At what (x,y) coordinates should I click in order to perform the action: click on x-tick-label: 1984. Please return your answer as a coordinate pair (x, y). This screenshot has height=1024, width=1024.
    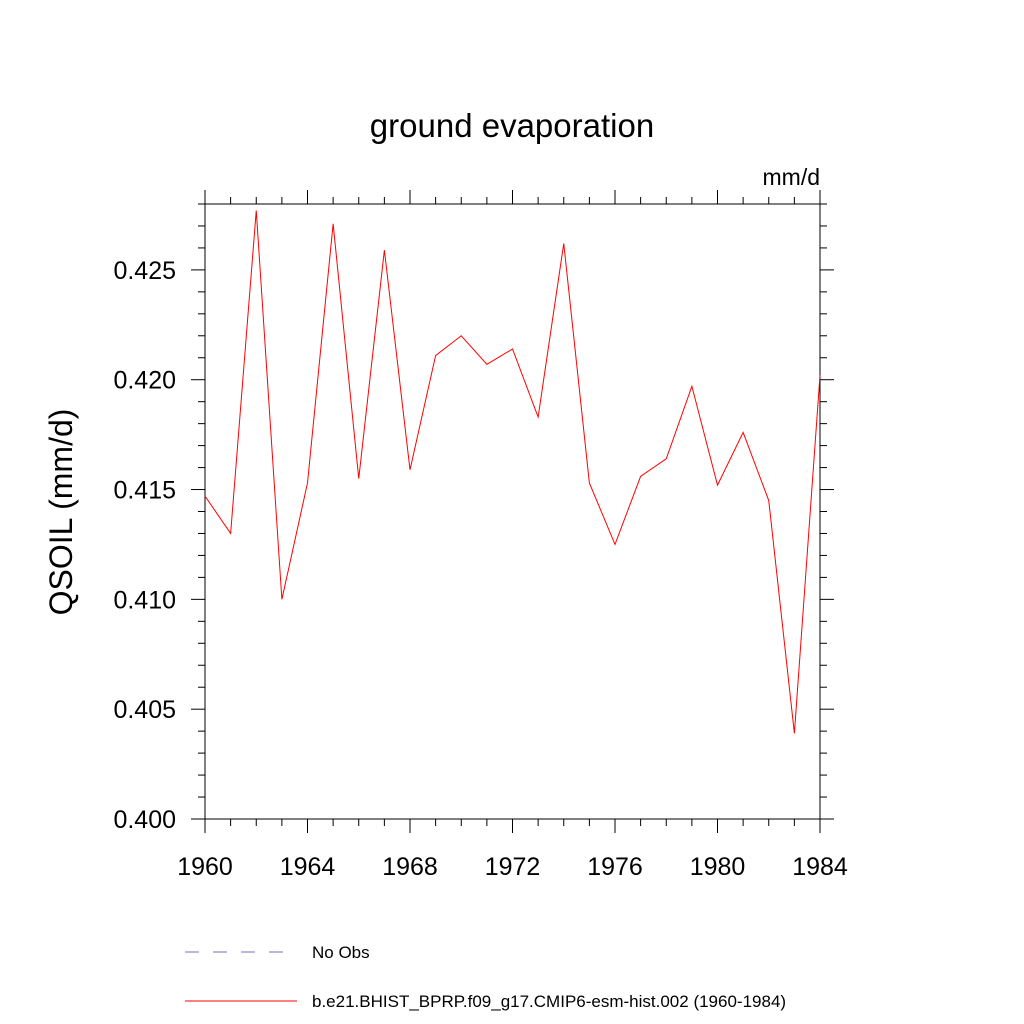
    Looking at the image, I should click on (820, 867).